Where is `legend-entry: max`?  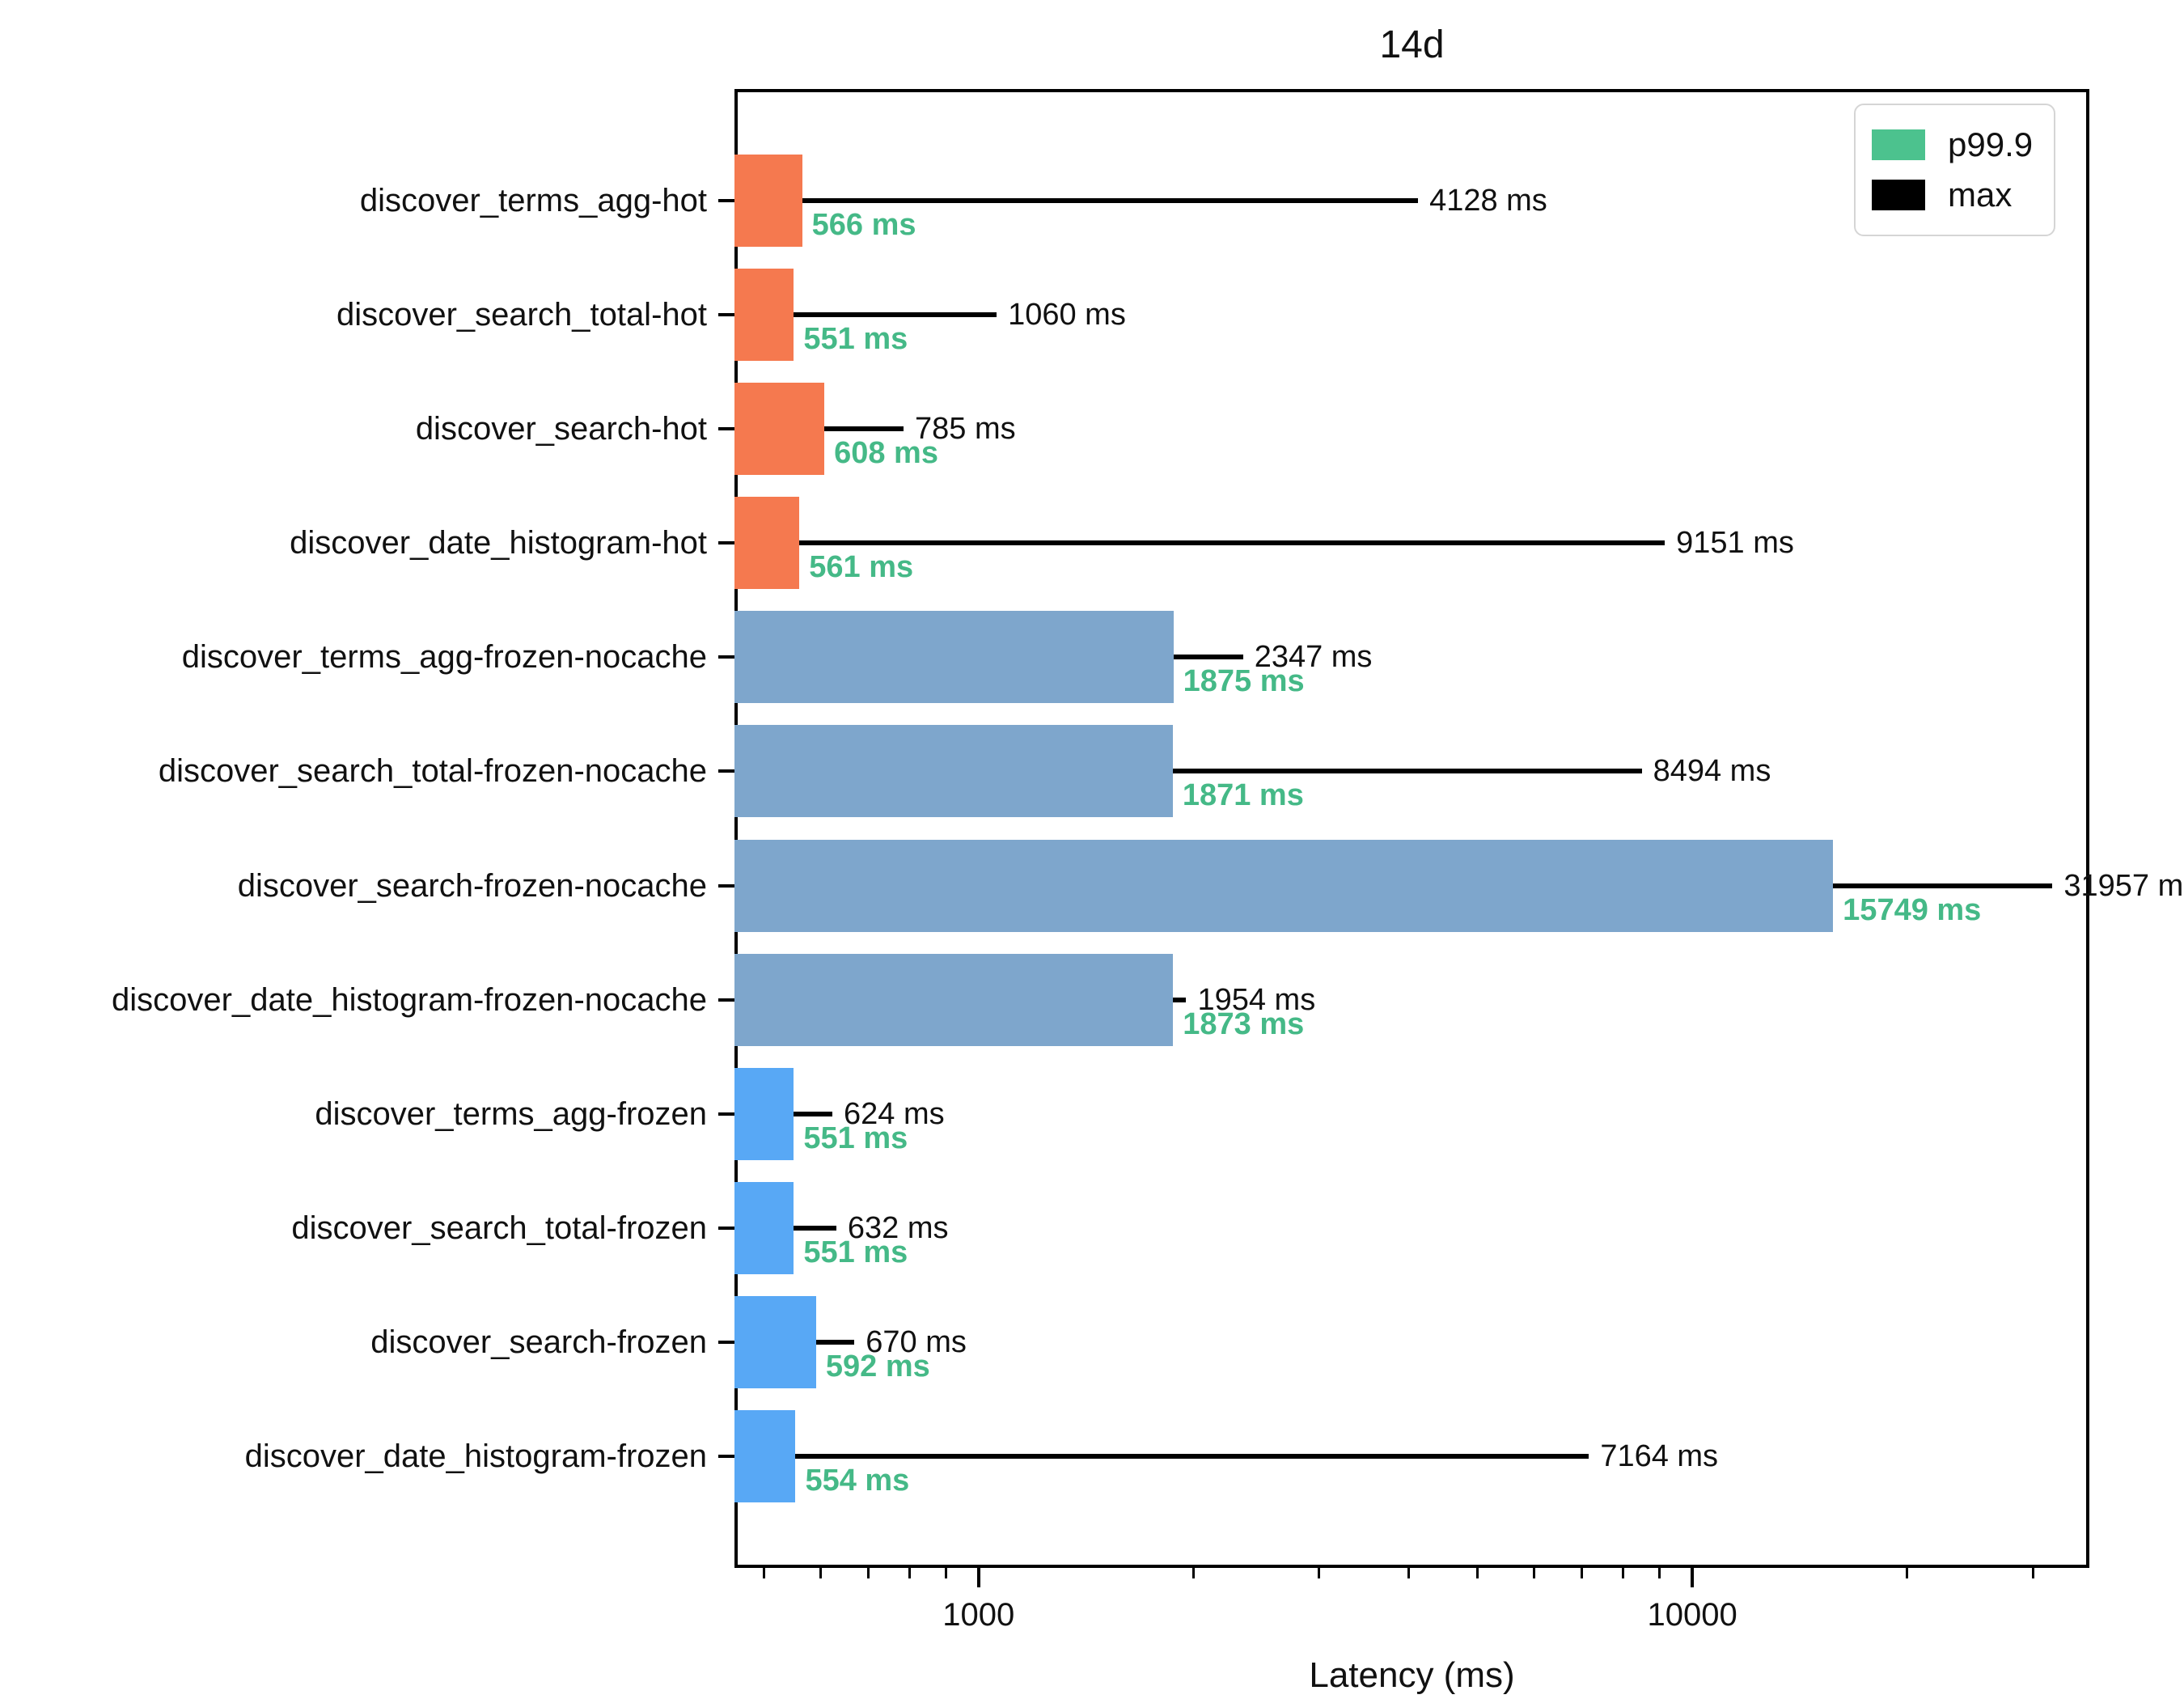
legend-entry: max is located at coordinates (1952, 195).